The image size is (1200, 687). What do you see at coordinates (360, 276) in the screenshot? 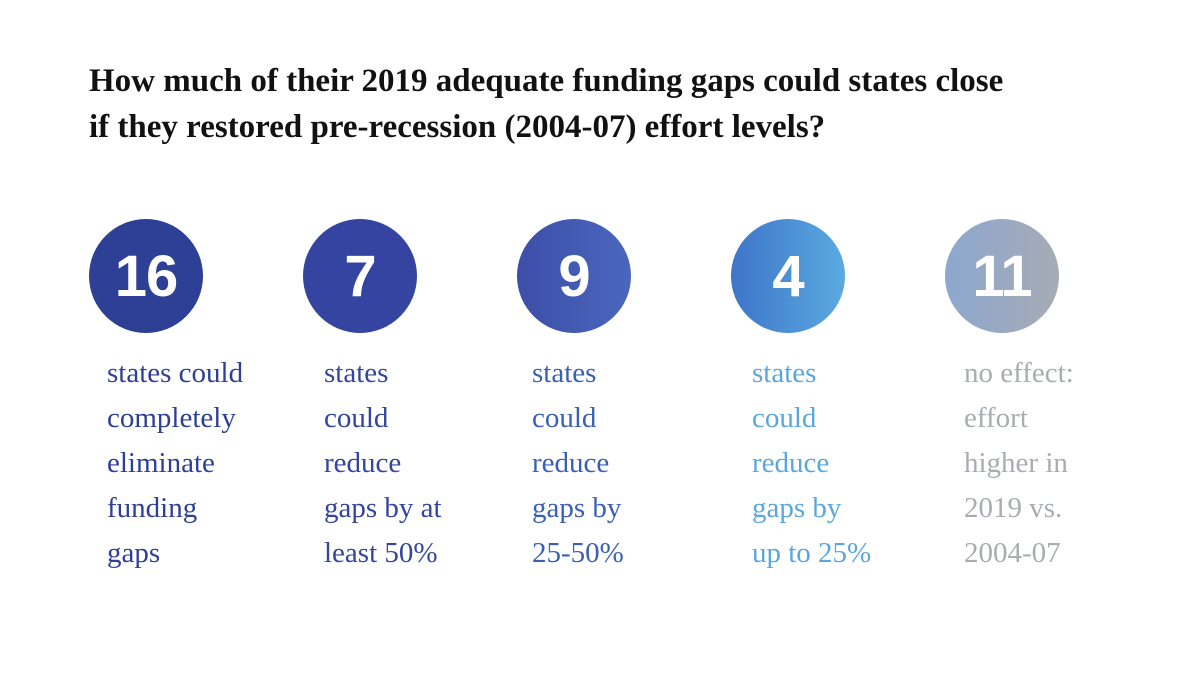
I see `stat-number-circle: 7` at bounding box center [360, 276].